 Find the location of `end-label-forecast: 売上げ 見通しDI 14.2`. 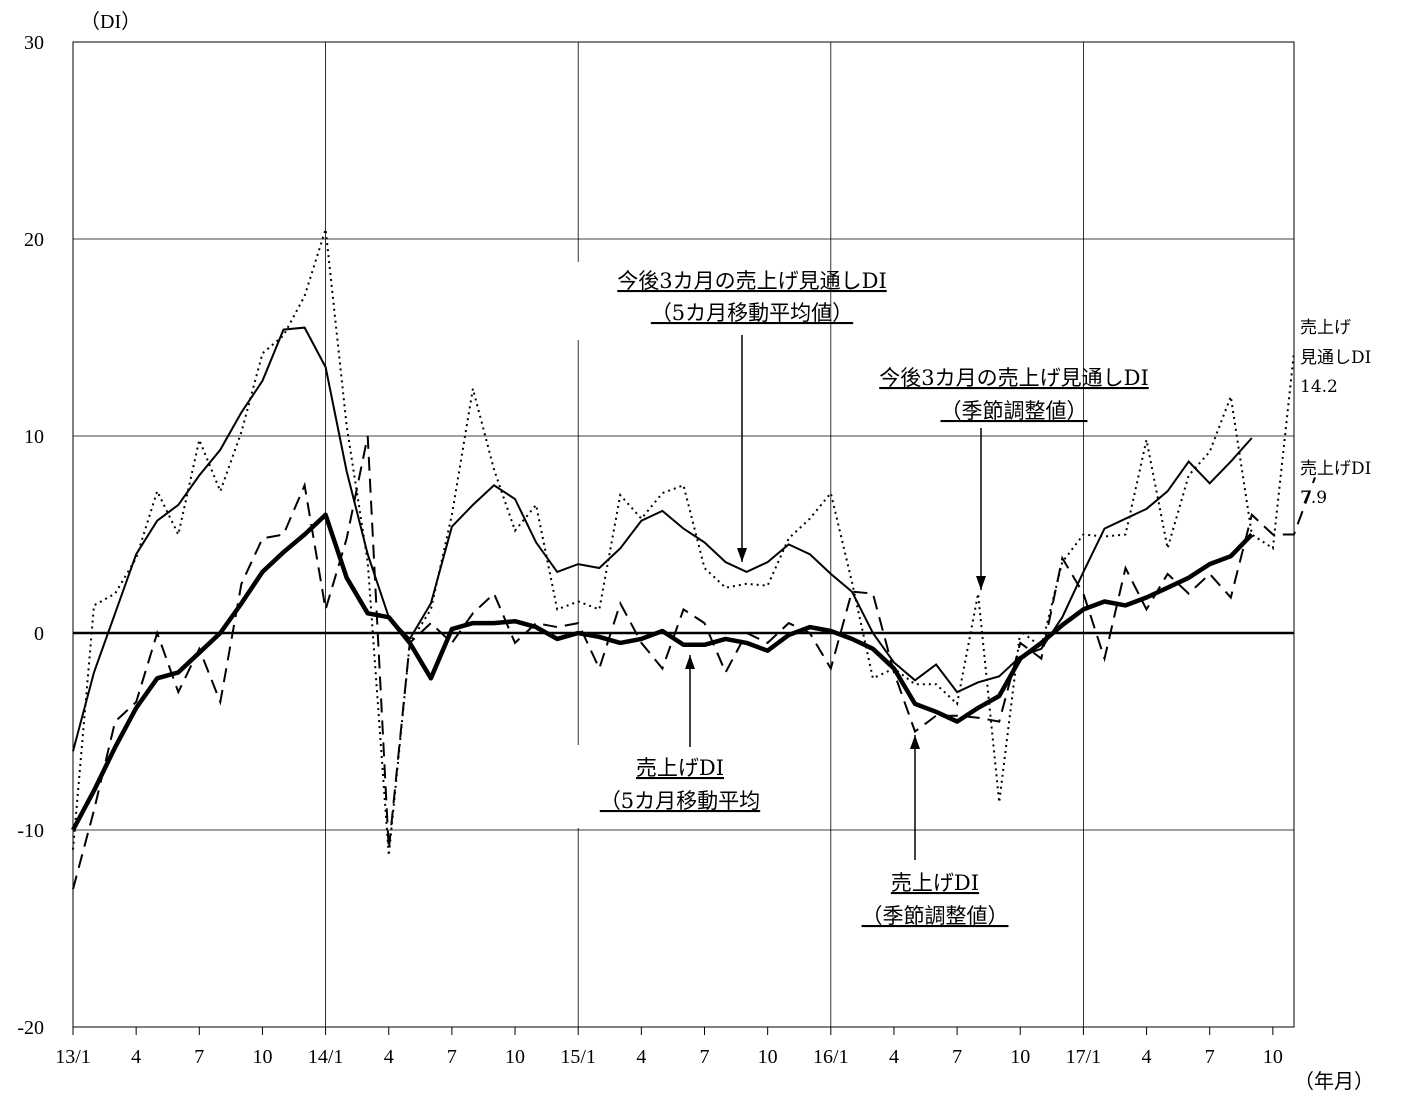

end-label-forecast: 売上げ 見通しDI 14.2 is located at coordinates (1335, 357).